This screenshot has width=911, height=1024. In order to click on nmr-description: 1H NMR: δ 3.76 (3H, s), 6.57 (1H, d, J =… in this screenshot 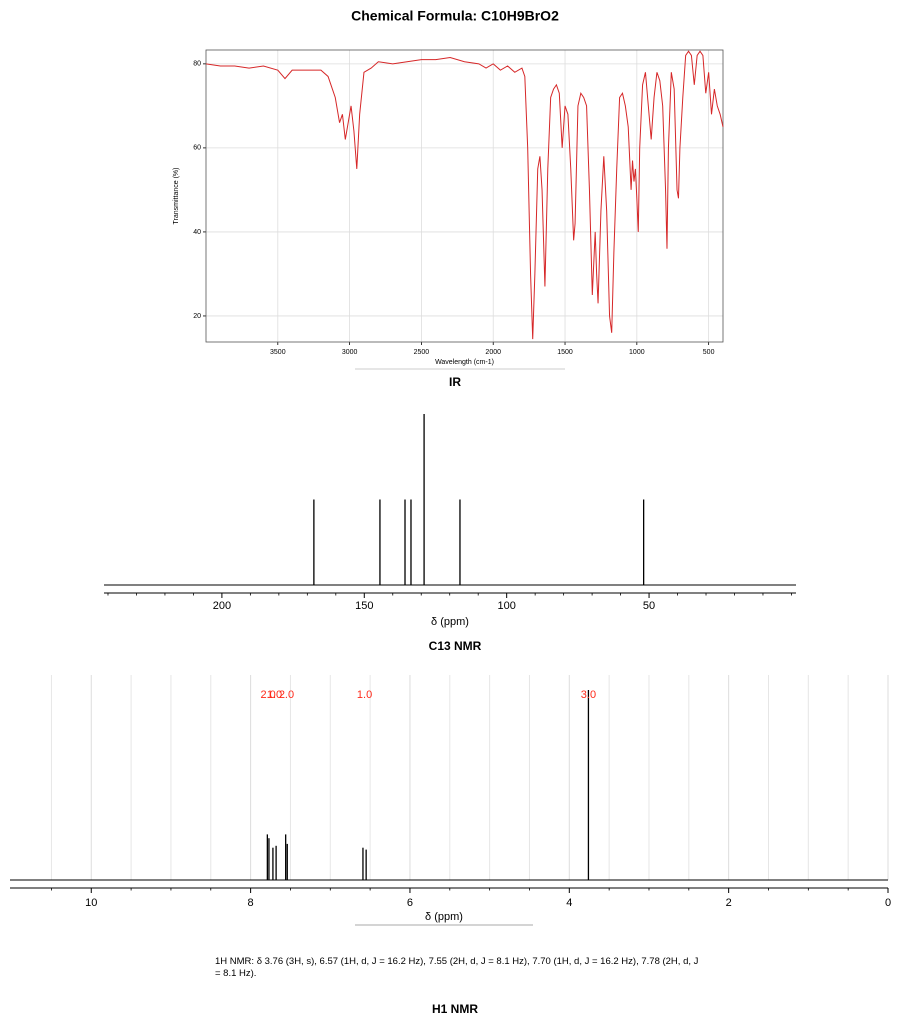, I will do `click(457, 967)`.